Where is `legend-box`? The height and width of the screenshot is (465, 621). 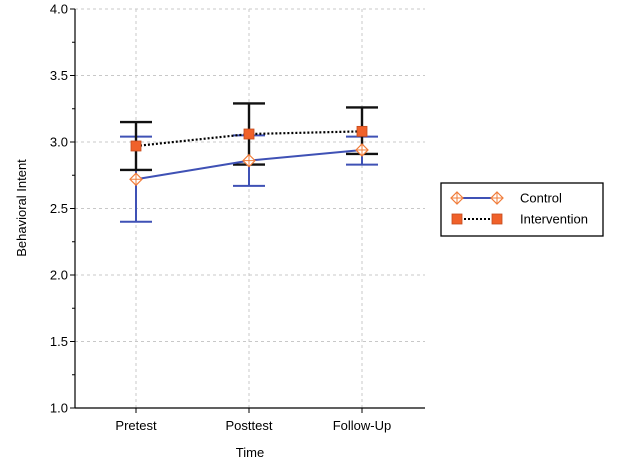
legend-box is located at coordinates (522, 209).